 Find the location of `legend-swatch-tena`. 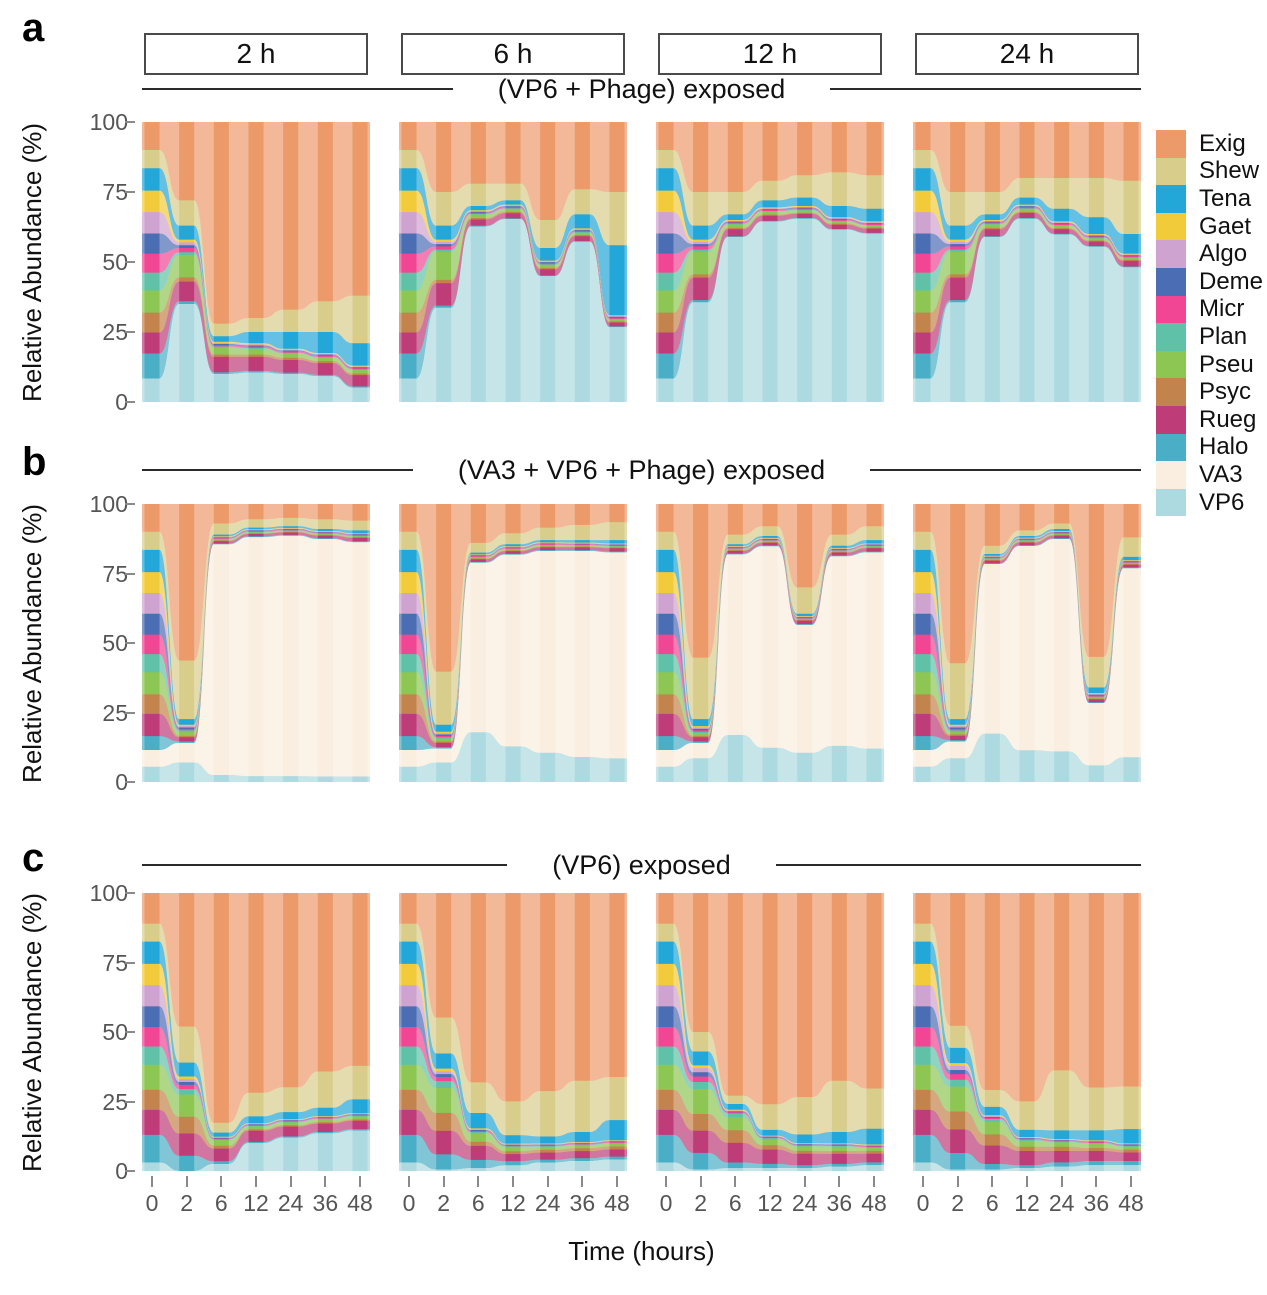

legend-swatch-tena is located at coordinates (1171, 199).